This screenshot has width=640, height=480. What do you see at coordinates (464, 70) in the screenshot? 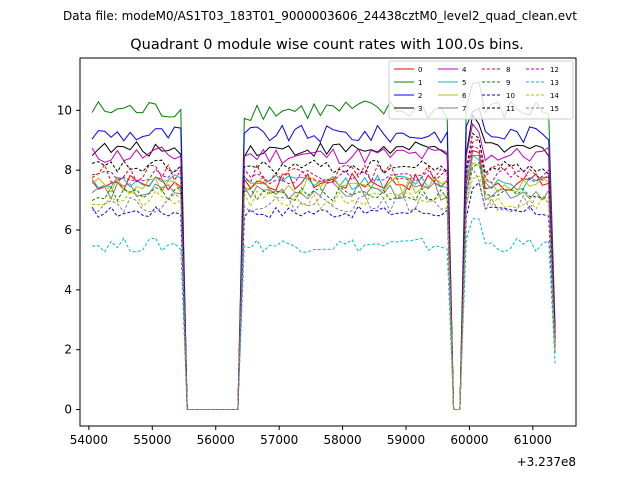
I see `legend-label-4: 4` at bounding box center [464, 70].